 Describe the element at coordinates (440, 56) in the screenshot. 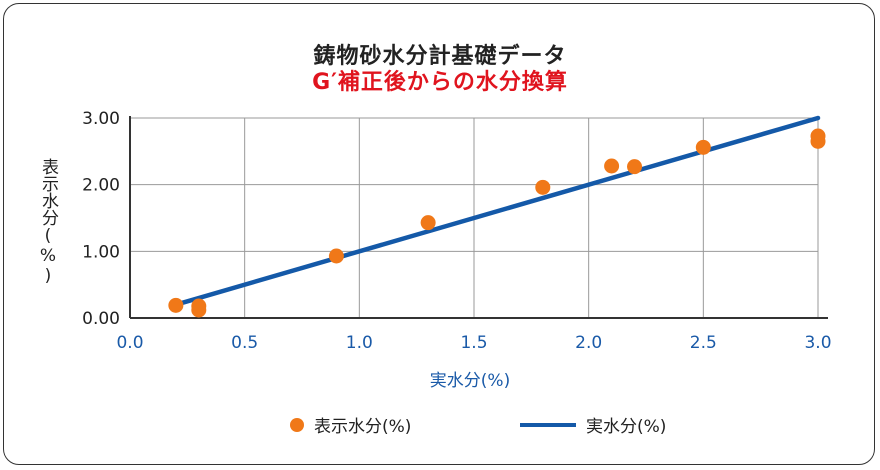

I see `chart-title: 鋳物砂水分計基礎データ` at that location.